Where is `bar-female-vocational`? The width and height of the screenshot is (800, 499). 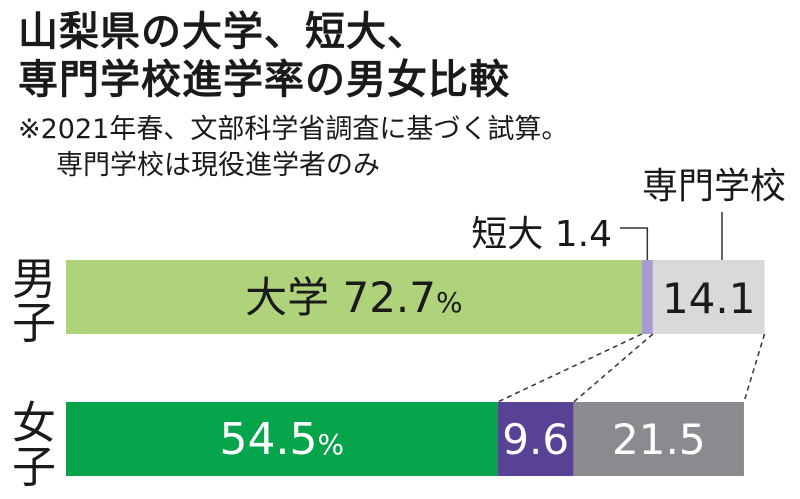 bar-female-vocational is located at coordinates (658, 439).